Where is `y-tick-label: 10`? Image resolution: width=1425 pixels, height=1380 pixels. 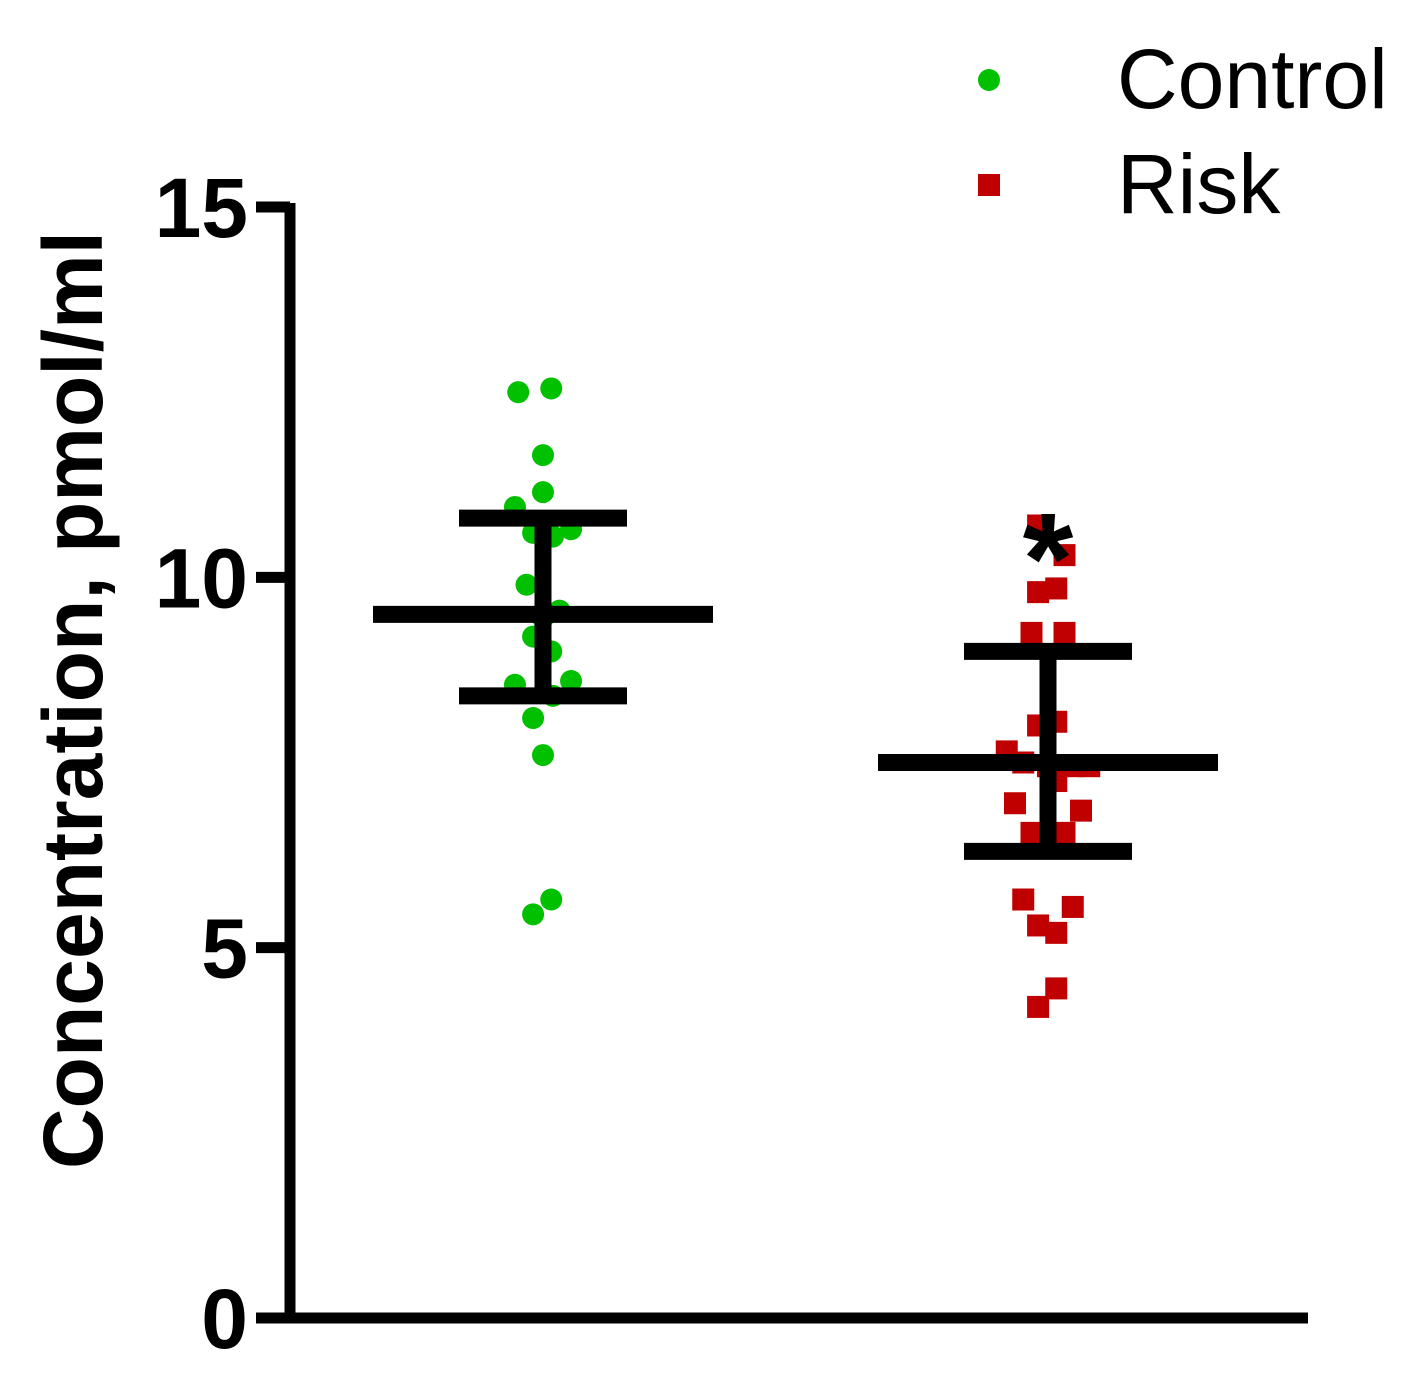
y-tick-label: 10 is located at coordinates (201, 578).